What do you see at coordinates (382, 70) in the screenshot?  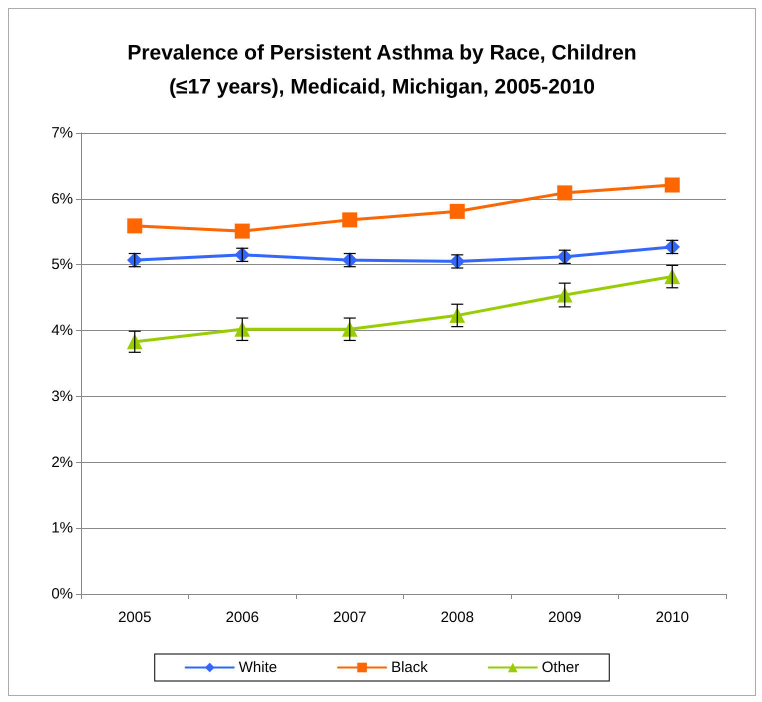 I see `chart-title: Prevalence of Persistent Asthma by Race, Children (≤17 years), Medicaid, Michigan, 2005-2010` at bounding box center [382, 70].